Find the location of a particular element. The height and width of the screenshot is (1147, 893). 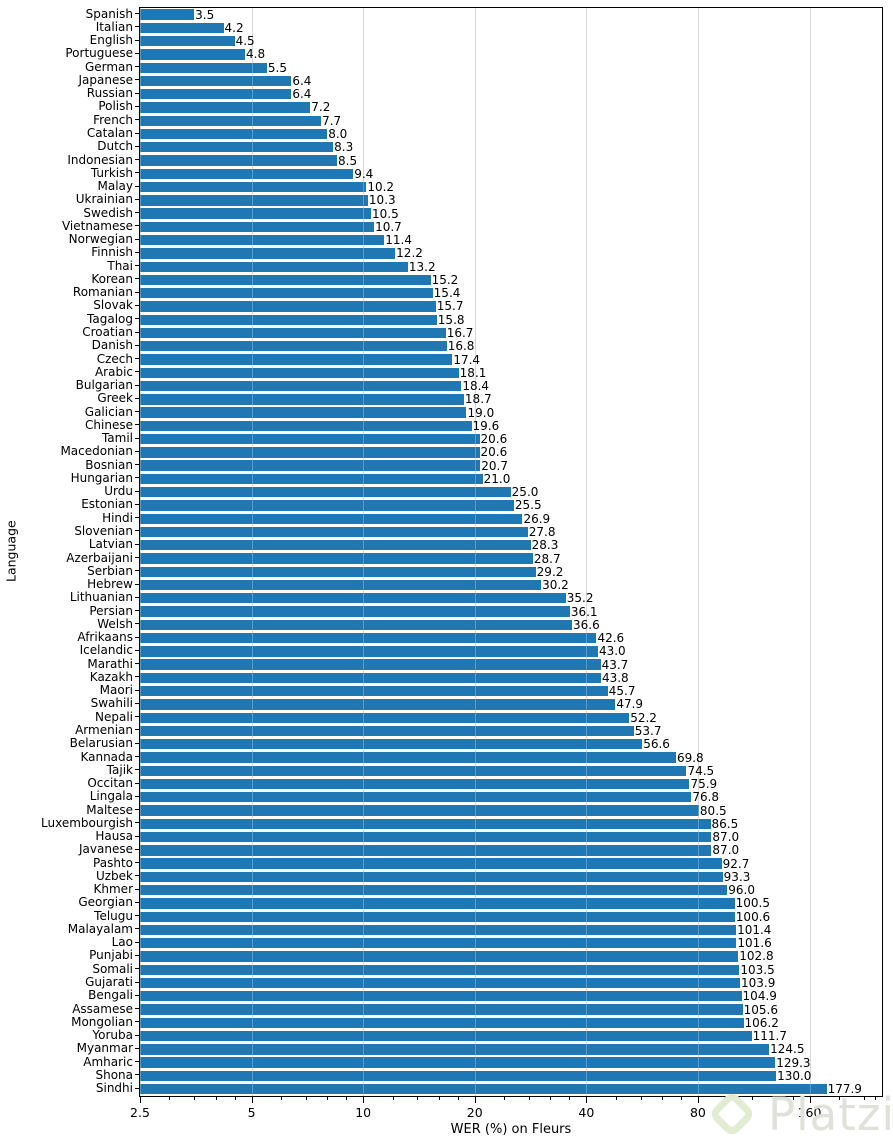

bar-value-label: 27.8 is located at coordinates (542, 531).